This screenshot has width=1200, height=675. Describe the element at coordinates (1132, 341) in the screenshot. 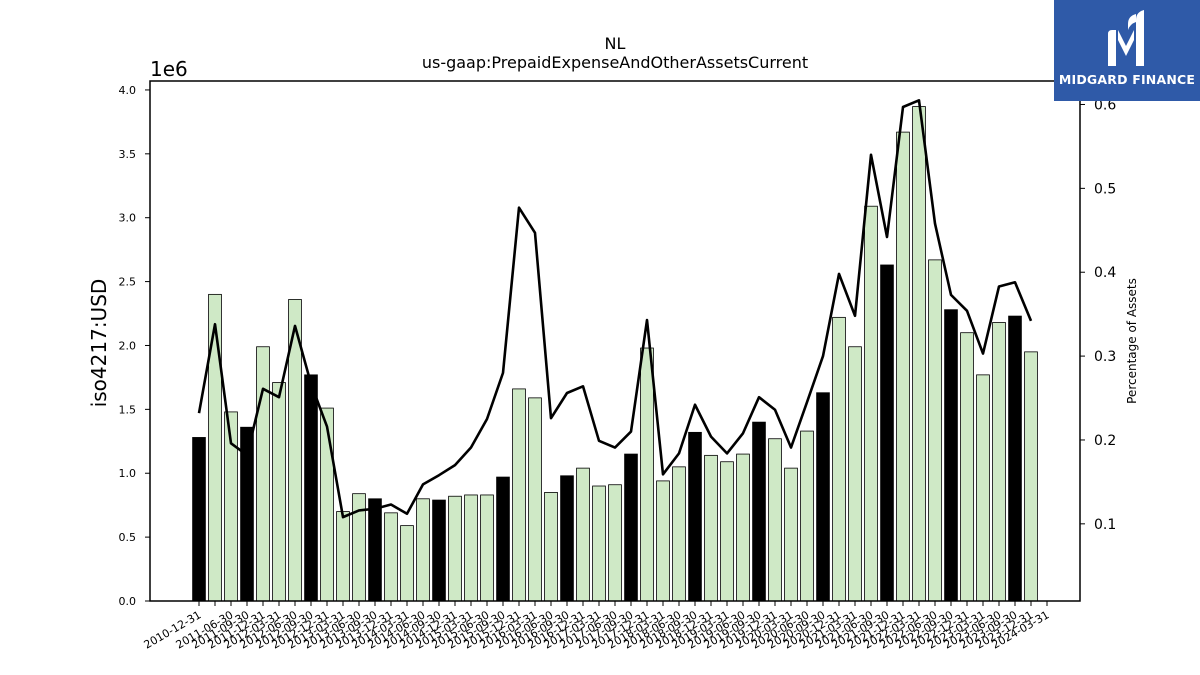

I see `y2-axis-label: Percentage of Assets` at that location.